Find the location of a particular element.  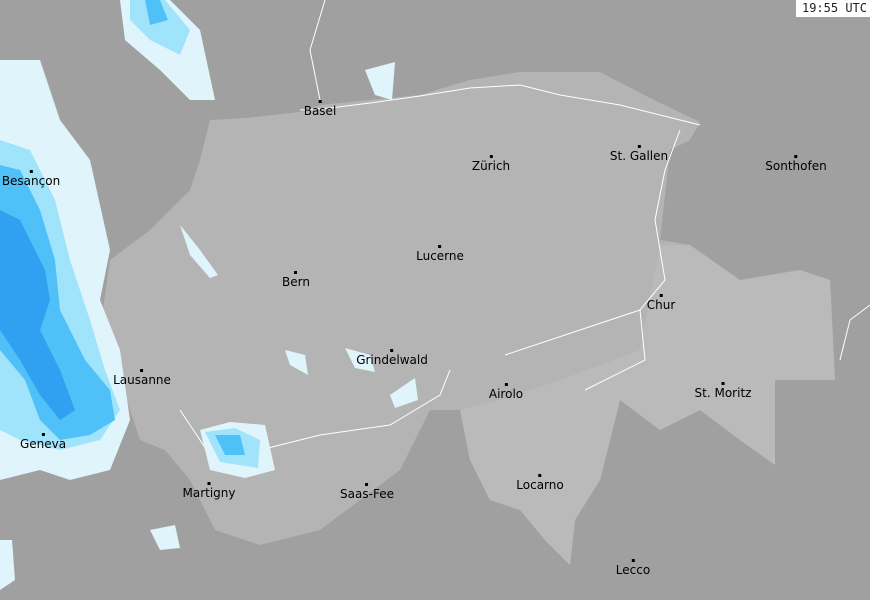

city-label: Airolo is located at coordinates (506, 394).